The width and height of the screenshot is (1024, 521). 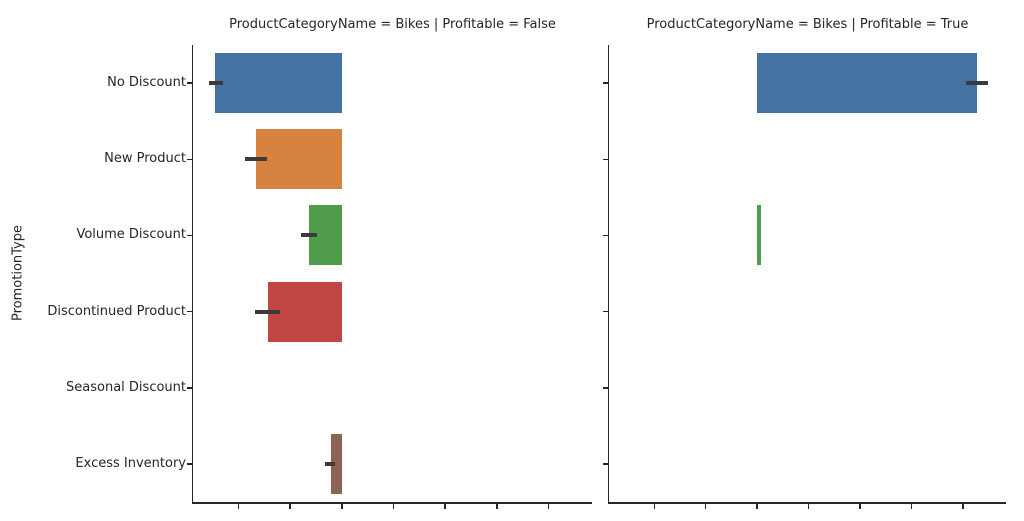 I want to click on error-bar-volume-discount, so click(x=309, y=235).